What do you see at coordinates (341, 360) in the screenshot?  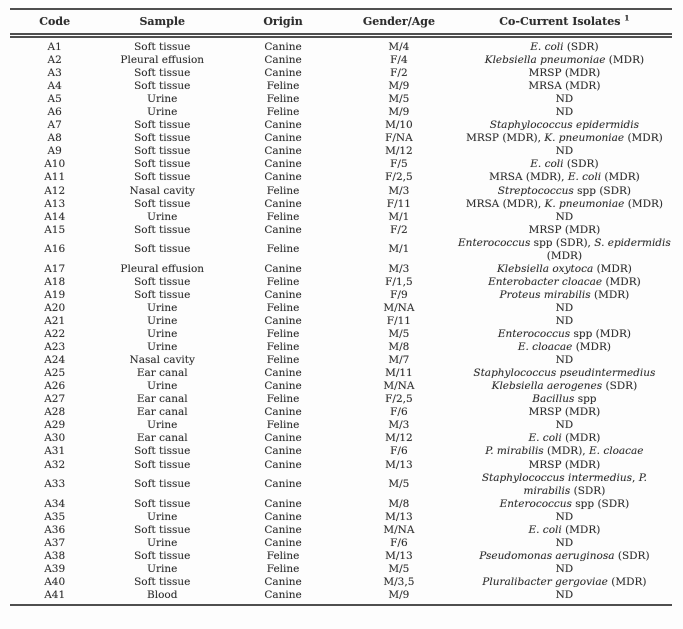 I see `table-row: A24 Nasal cavity Feline M/7 ND` at bounding box center [341, 360].